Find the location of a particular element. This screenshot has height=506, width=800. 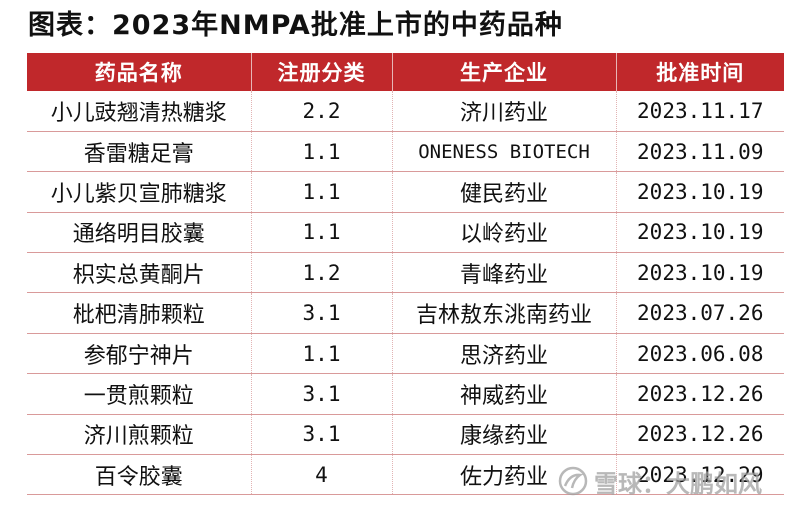

table-row: 小儿豉翘清热糖浆 2.2 济川药业 2023.11.17 is located at coordinates (405, 111).